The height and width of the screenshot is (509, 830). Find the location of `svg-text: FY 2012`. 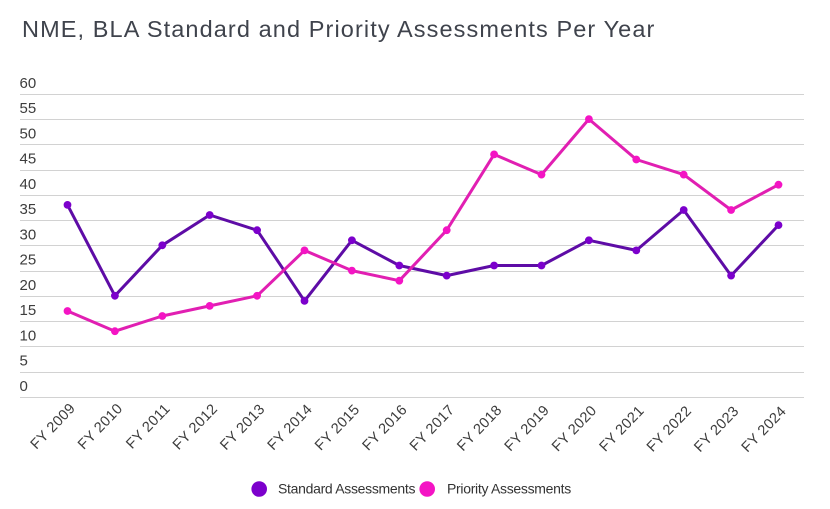

svg-text: FY 2012 is located at coordinates (195, 427).